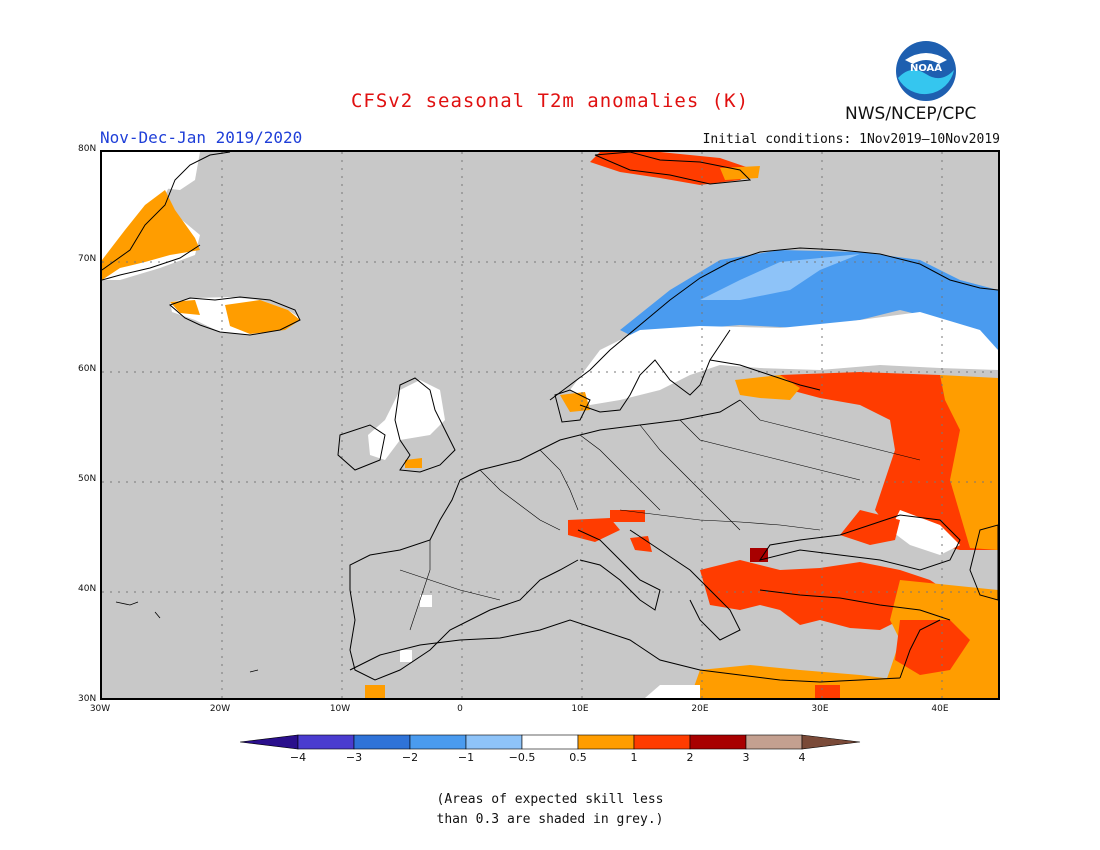 The width and height of the screenshot is (1100, 850). What do you see at coordinates (87, 479) in the screenshot?
I see `lat-label: 50N` at bounding box center [87, 479].